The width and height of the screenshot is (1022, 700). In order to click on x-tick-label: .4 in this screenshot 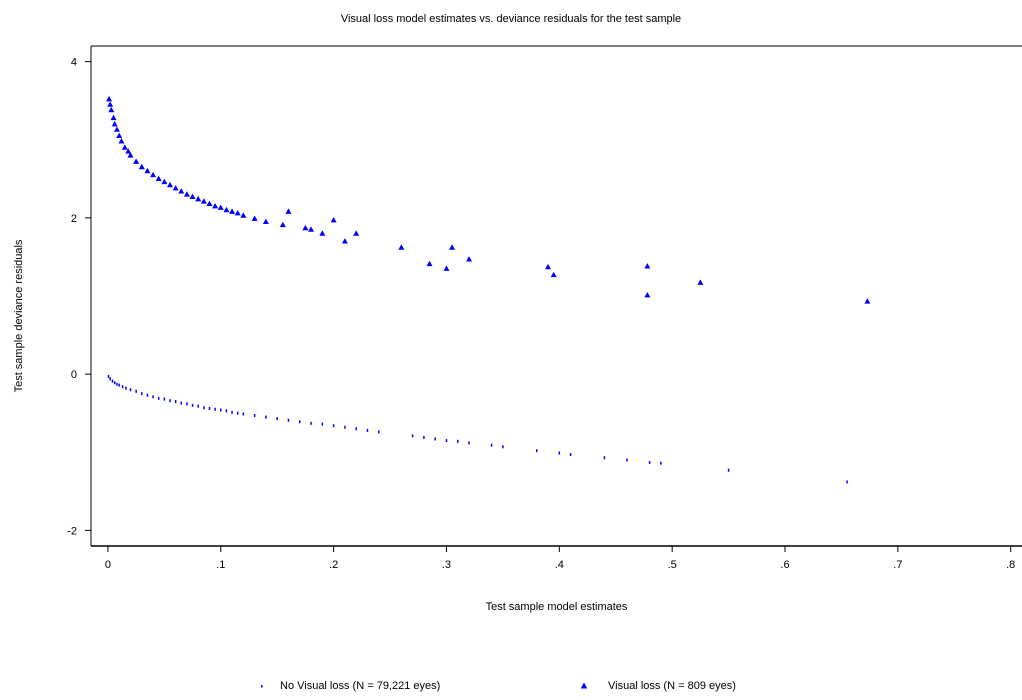, I will do `click(559, 565)`.